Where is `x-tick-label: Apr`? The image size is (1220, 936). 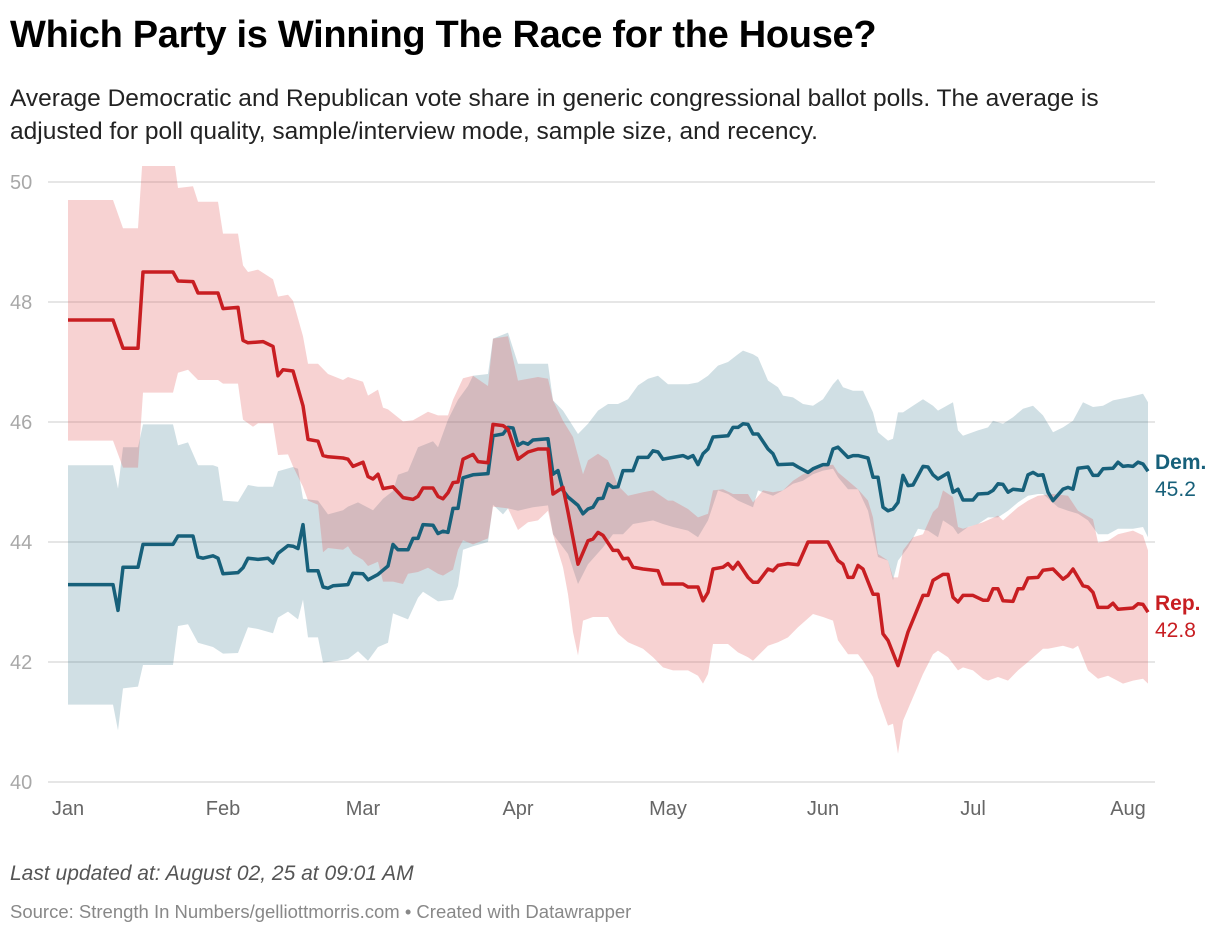 x-tick-label: Apr is located at coordinates (517, 809).